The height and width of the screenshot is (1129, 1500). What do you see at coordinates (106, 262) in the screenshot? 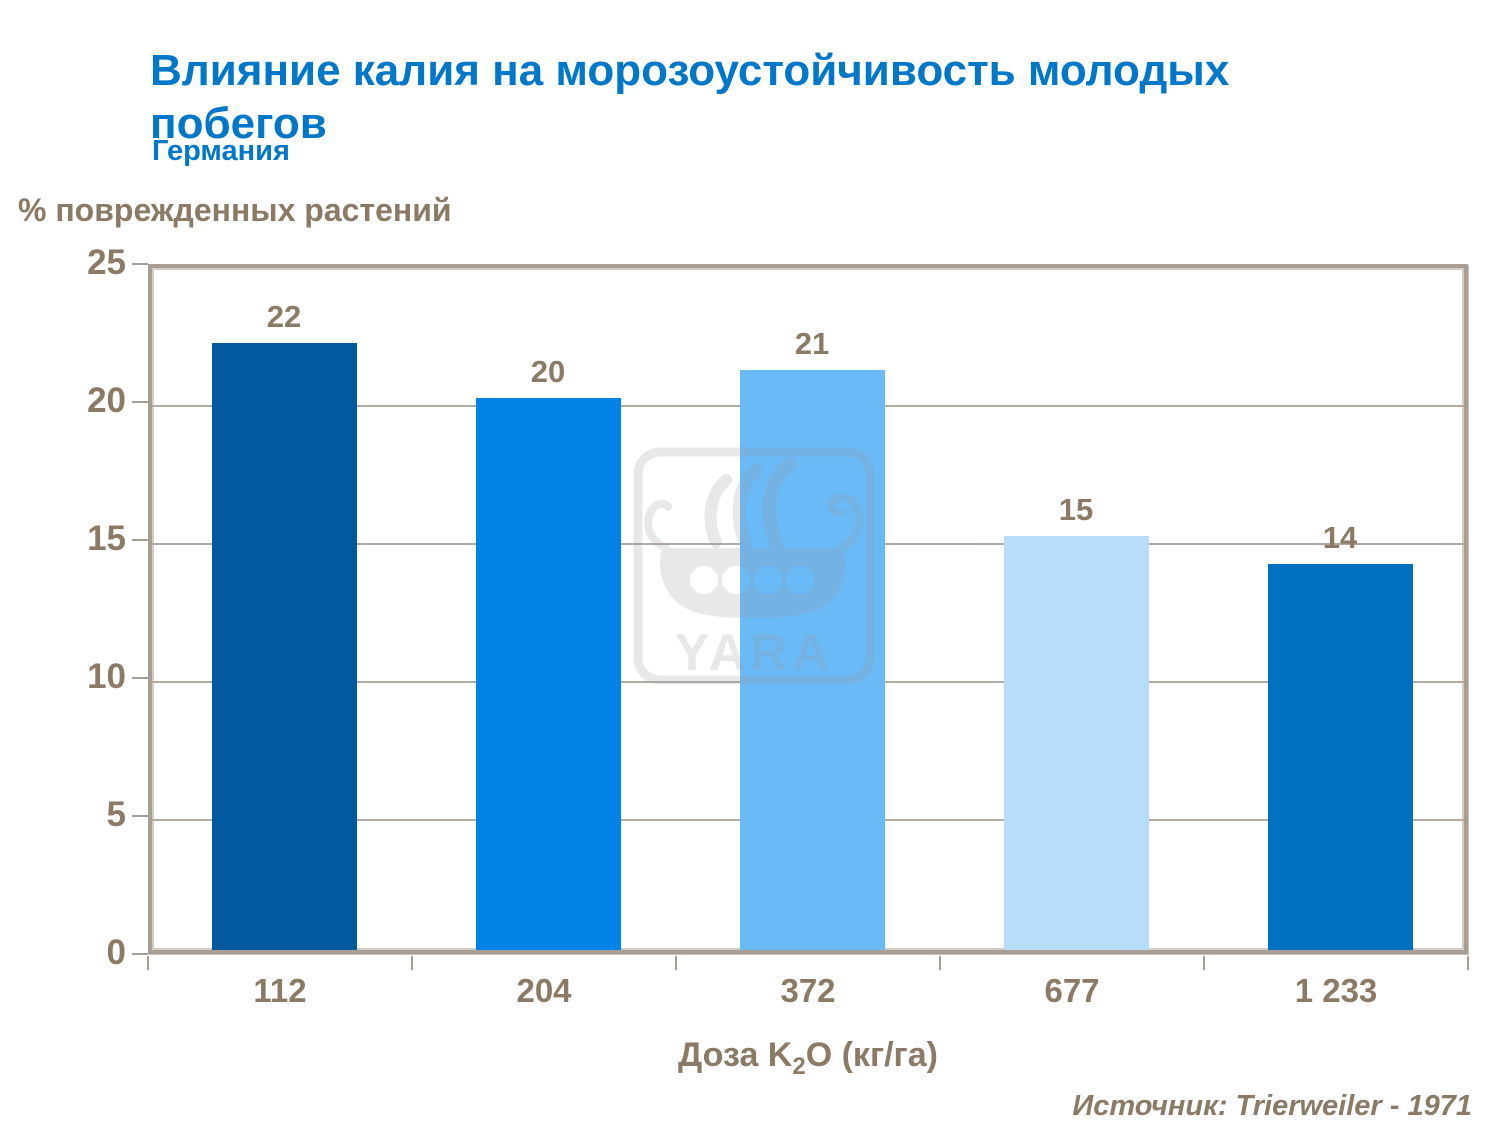
I see `y-tick-label-25: 25` at bounding box center [106, 262].